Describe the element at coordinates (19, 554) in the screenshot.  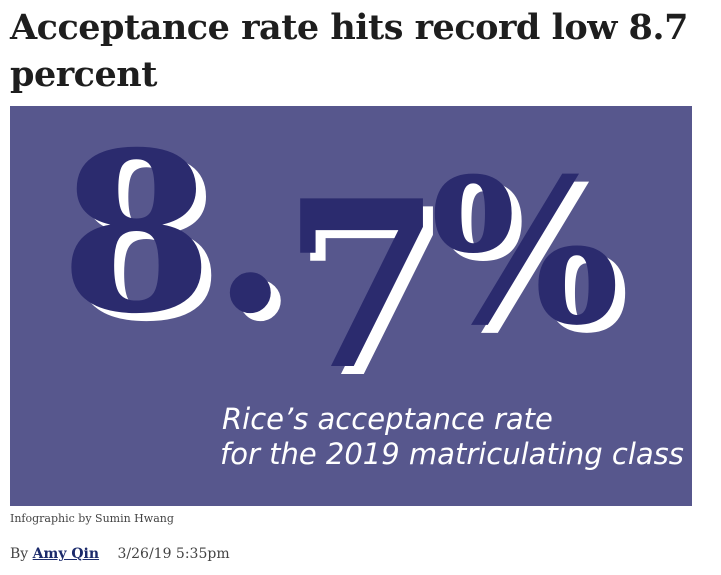
I see `byline-prefix: By` at that location.